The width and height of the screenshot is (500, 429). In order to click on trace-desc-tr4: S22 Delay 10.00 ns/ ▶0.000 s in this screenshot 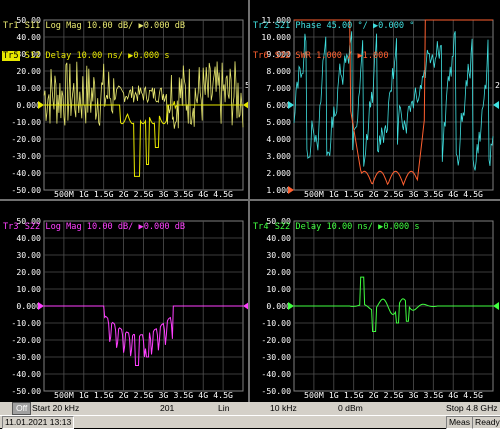, I will do `click(344, 227)`.